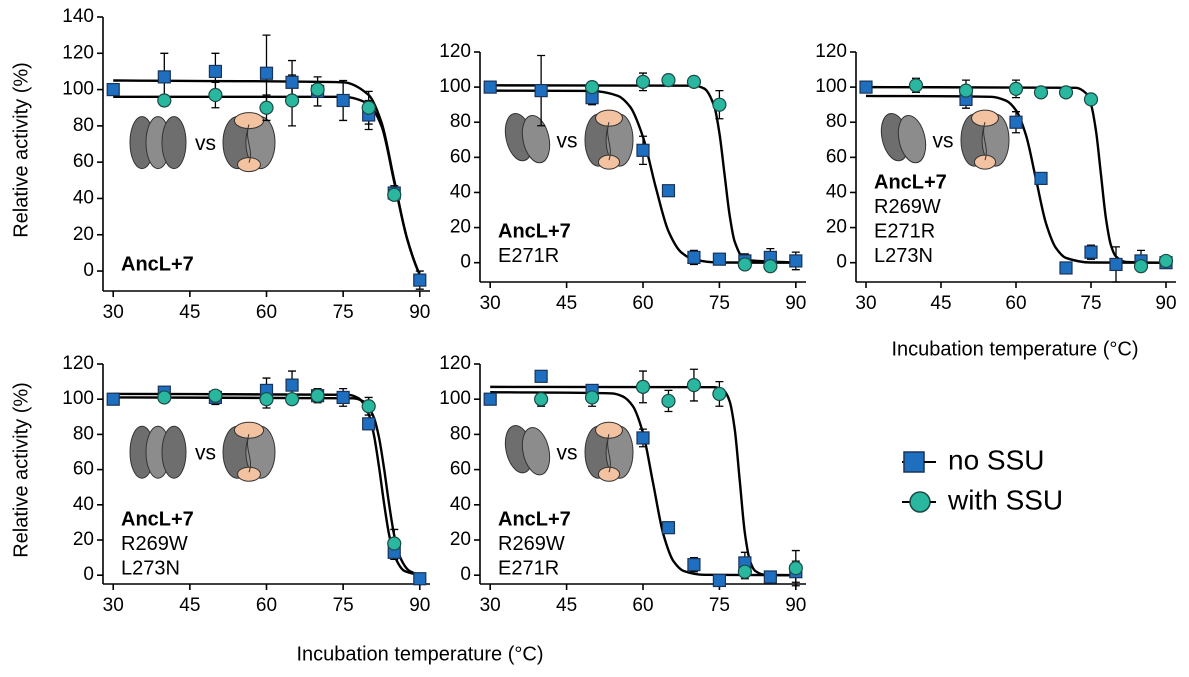 The height and width of the screenshot is (677, 1189). Describe the element at coordinates (78, 16) in the screenshot. I see `y-tick-label: 140` at that location.